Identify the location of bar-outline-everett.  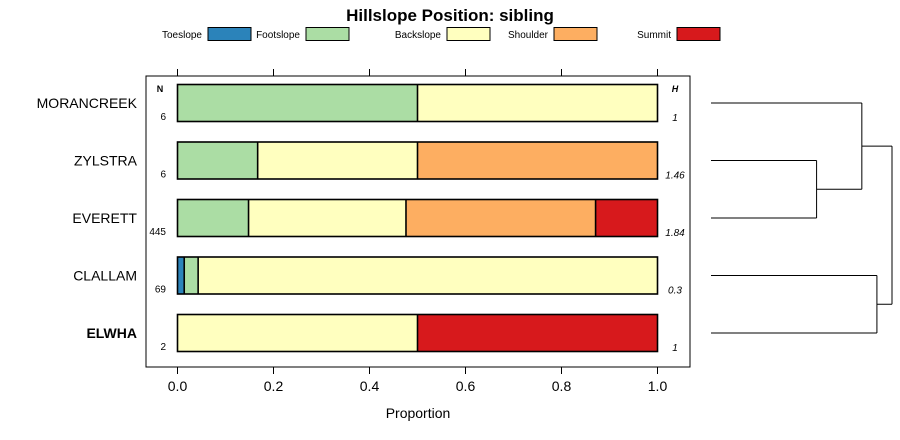
(417, 218).